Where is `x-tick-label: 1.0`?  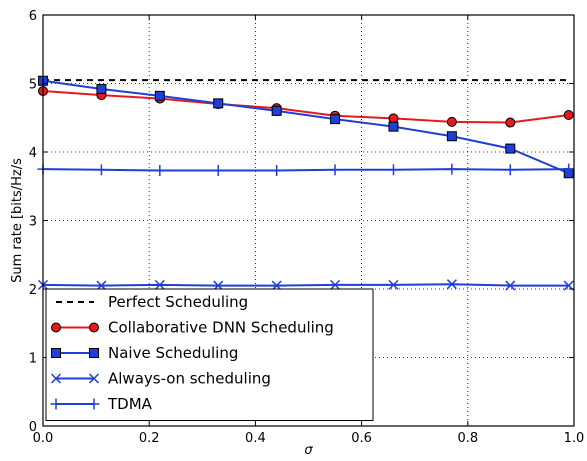
x-tick-label: 1.0 is located at coordinates (574, 438).